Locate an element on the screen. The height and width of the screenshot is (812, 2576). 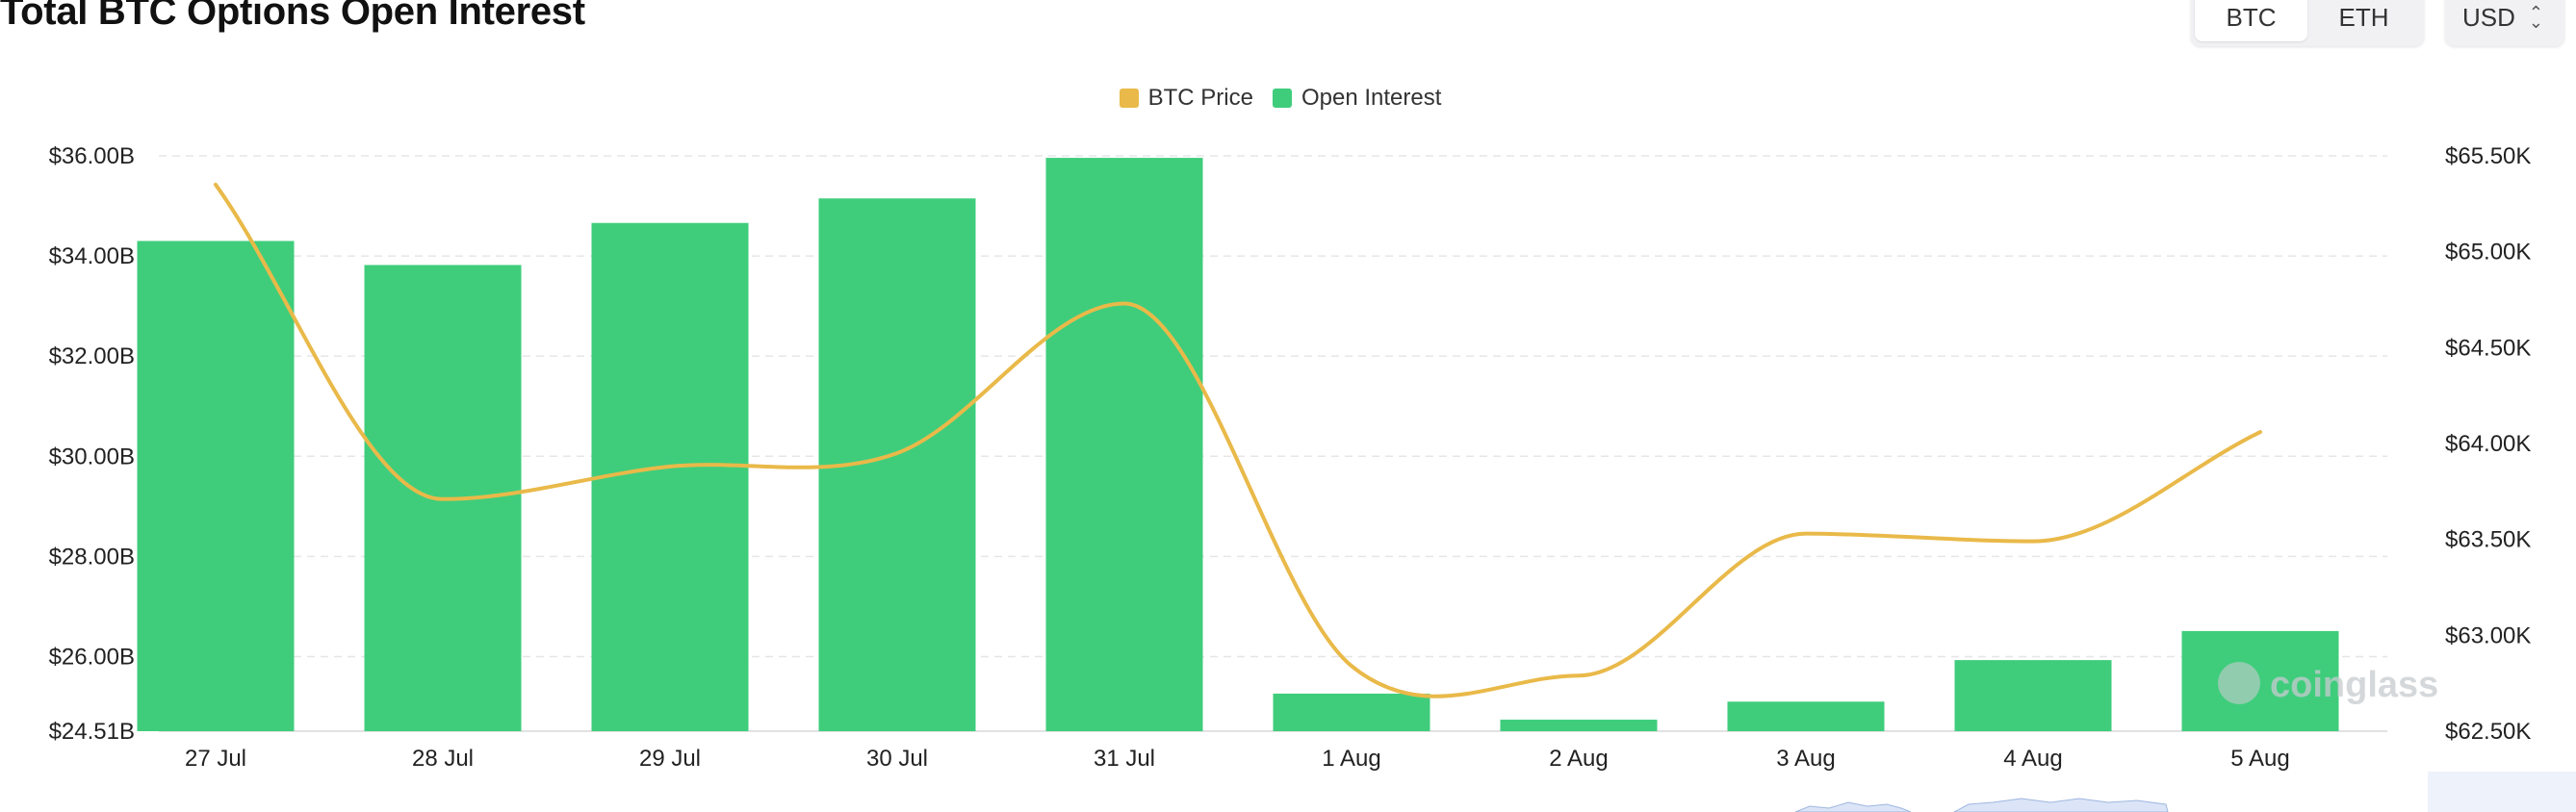
left-tick-label: $30.00B is located at coordinates (92, 456).